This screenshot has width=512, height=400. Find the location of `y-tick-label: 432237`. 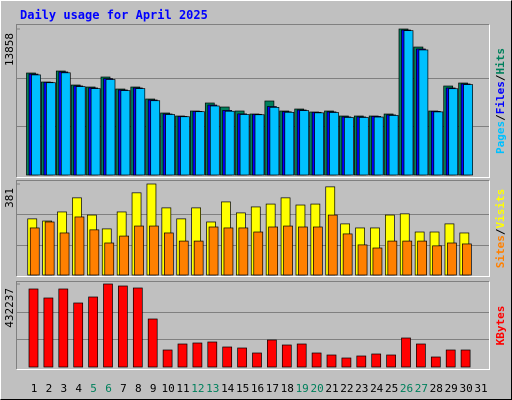

y-tick-label: 432237 is located at coordinates (9, 308).